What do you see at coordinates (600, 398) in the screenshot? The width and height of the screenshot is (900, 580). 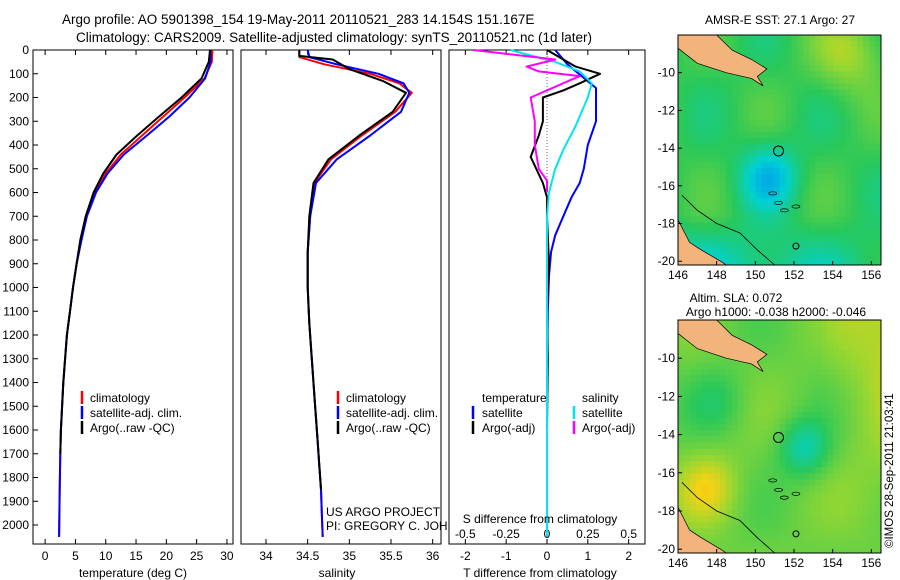 I see `legend-heading-salinity: salinity` at bounding box center [600, 398].